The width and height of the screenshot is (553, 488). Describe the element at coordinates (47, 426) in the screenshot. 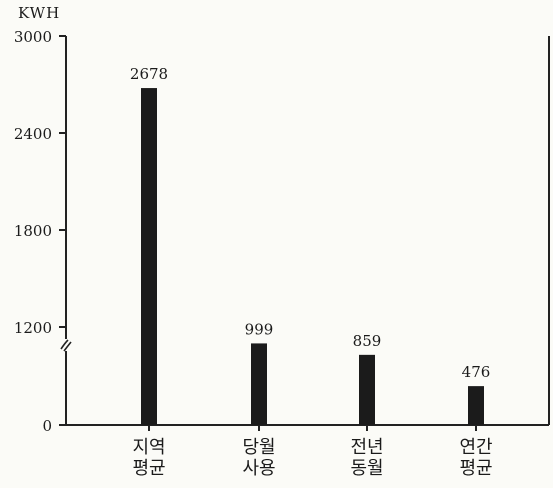

I see `y-tick-label: 0` at that location.